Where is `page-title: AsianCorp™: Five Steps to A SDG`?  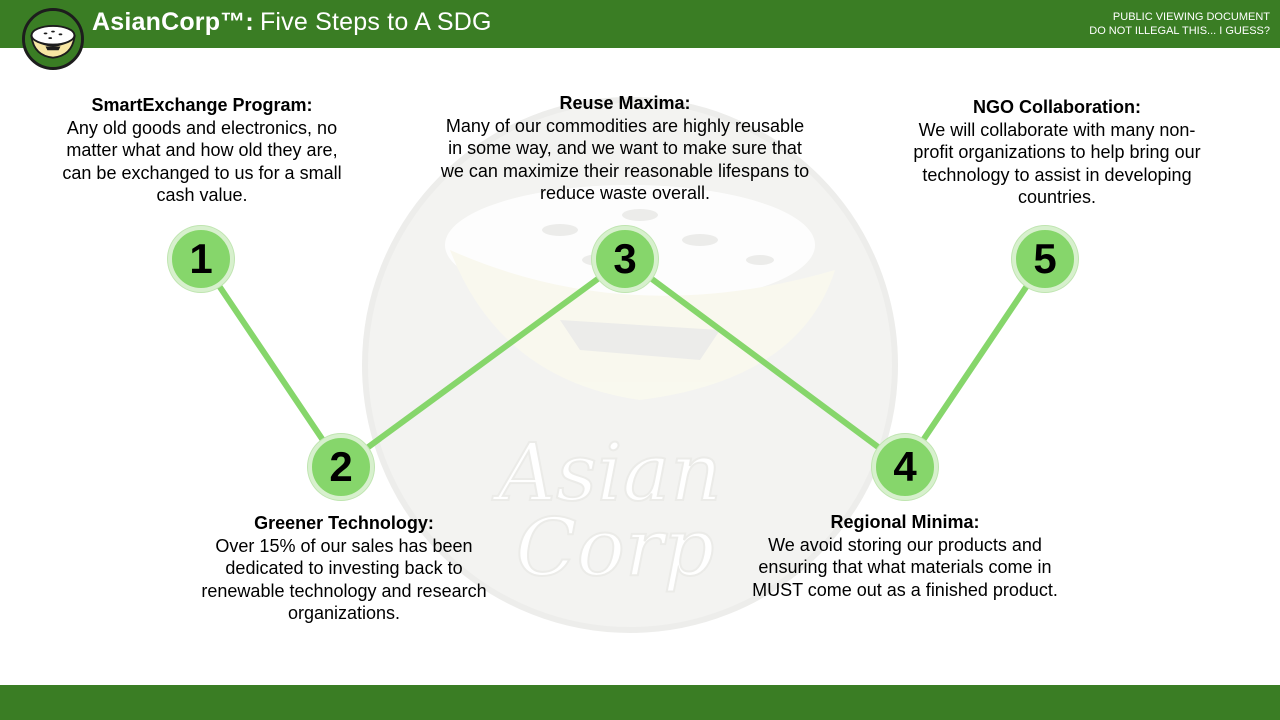 page-title: AsianCorp™: Five Steps to A SDG is located at coordinates (292, 22).